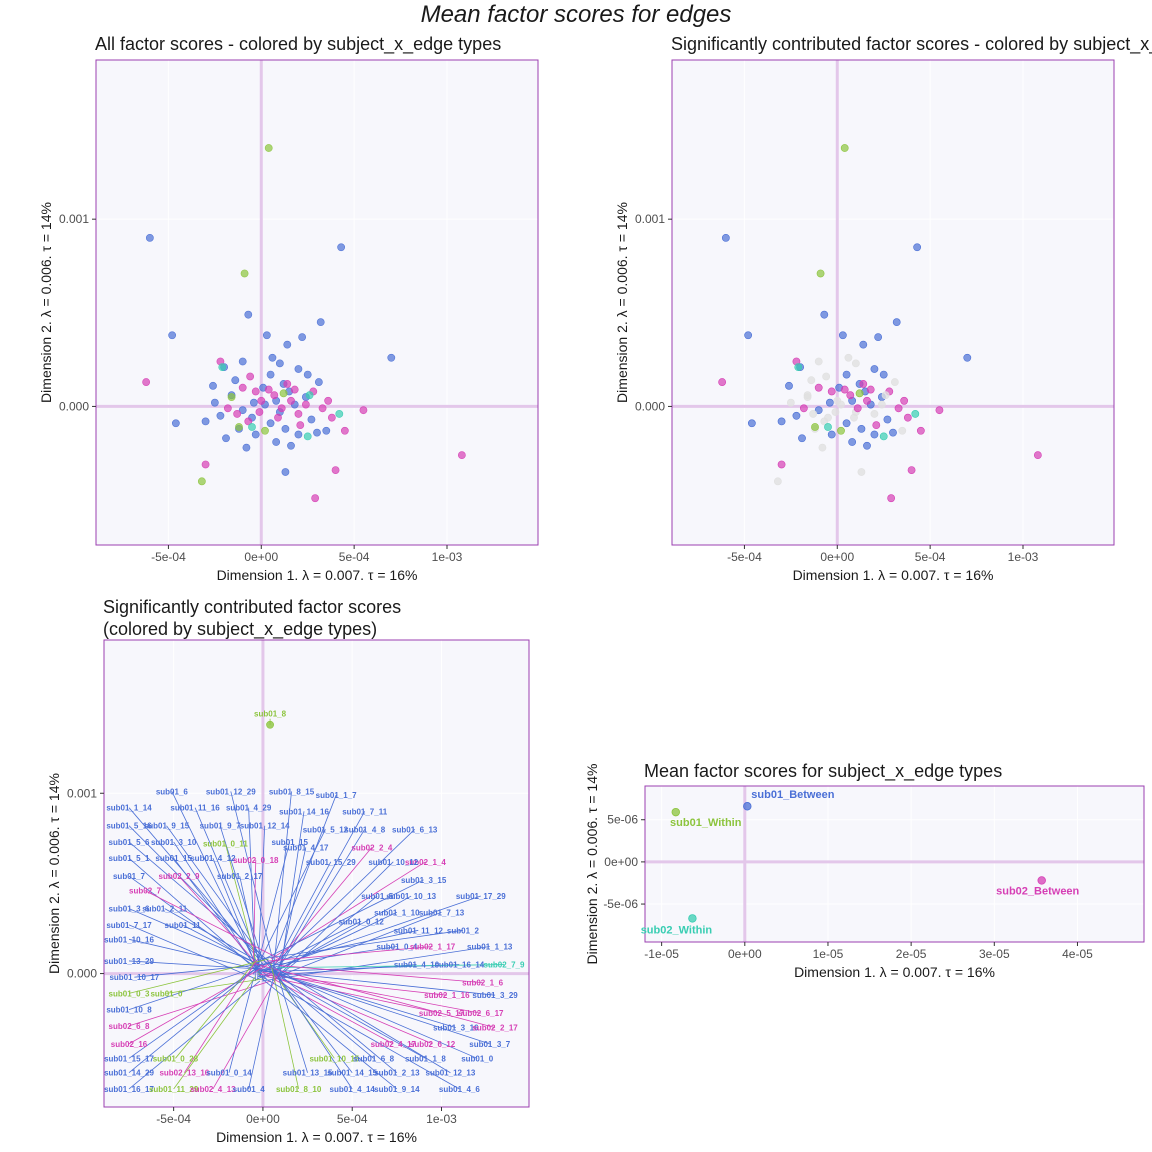  What do you see at coordinates (82, 974) in the screenshot?
I see `y-tick-label: 0.000` at bounding box center [82, 974].